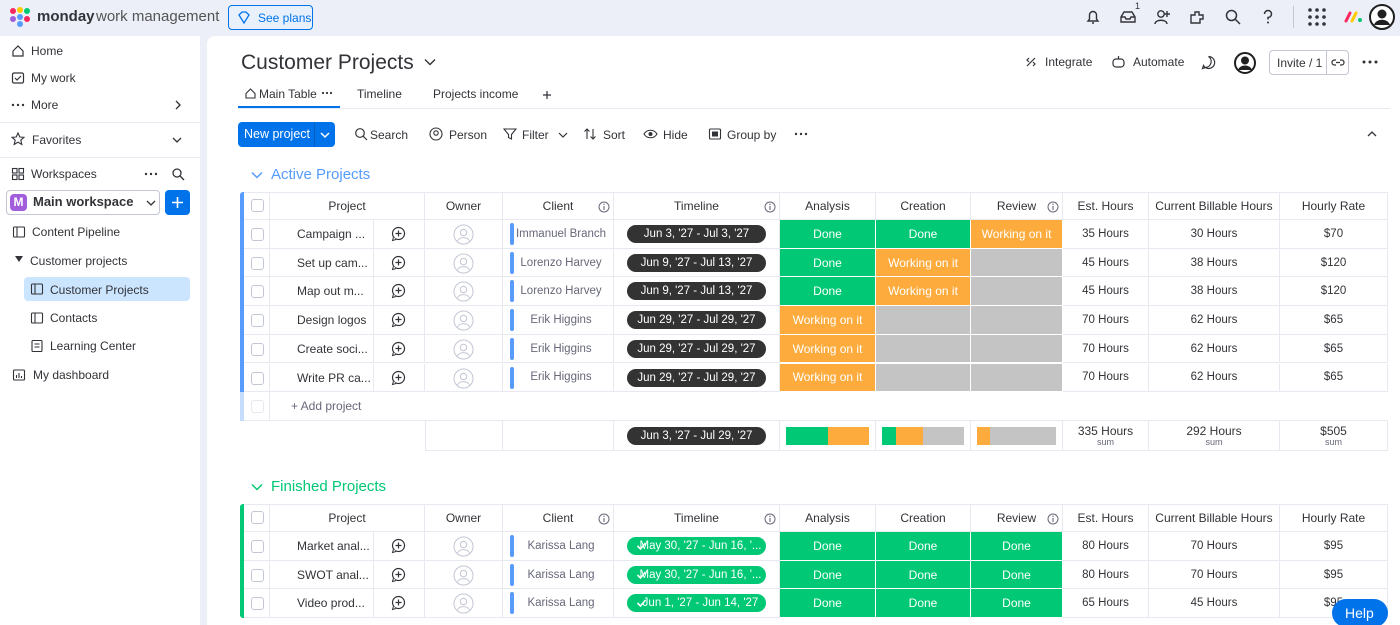  What do you see at coordinates (535, 135) in the screenshot?
I see `tool: Filter` at bounding box center [535, 135].